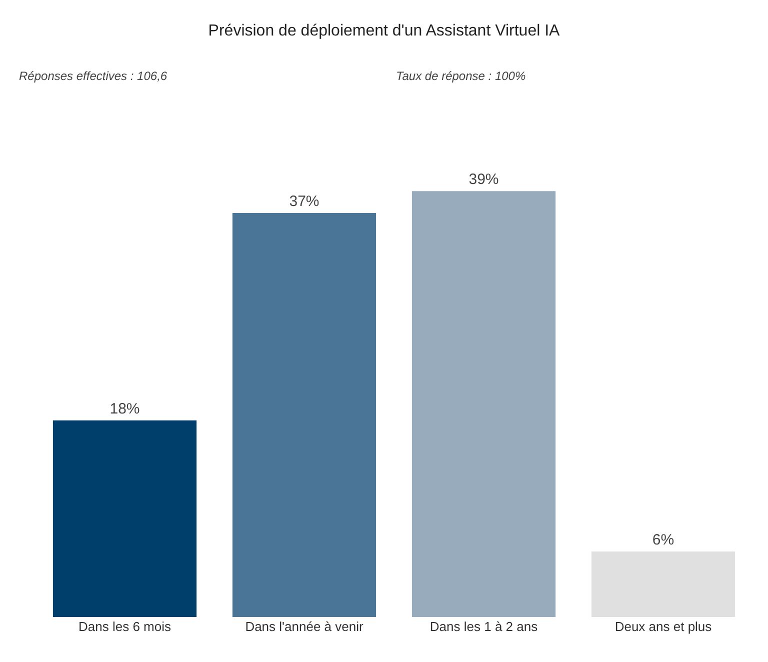 The height and width of the screenshot is (662, 768). I want to click on data-label: 37%, so click(304, 201).